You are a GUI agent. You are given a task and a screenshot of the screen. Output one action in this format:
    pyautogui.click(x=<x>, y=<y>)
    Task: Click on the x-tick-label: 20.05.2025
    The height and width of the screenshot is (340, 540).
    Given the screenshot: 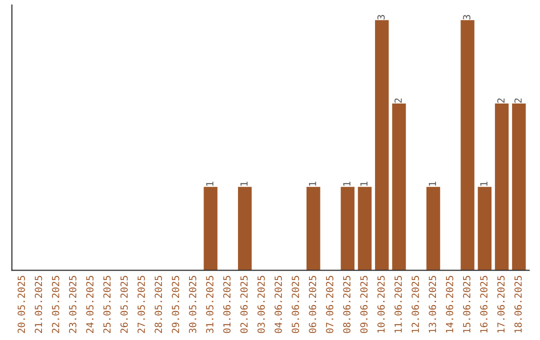 What is the action you would take?
    pyautogui.click(x=22, y=304)
    